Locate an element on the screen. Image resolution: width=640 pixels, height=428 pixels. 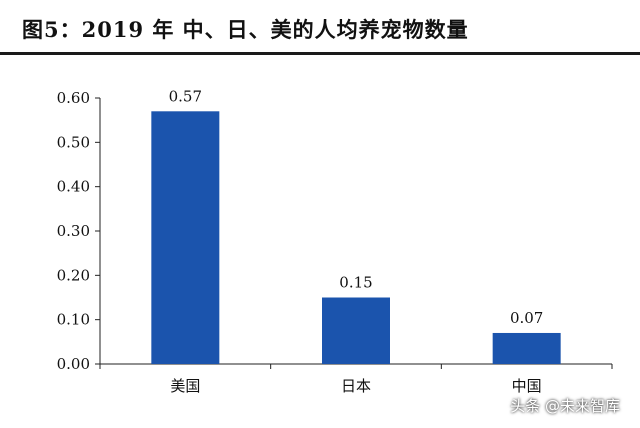
y-tick-label: 0.60 is located at coordinates (73, 98).